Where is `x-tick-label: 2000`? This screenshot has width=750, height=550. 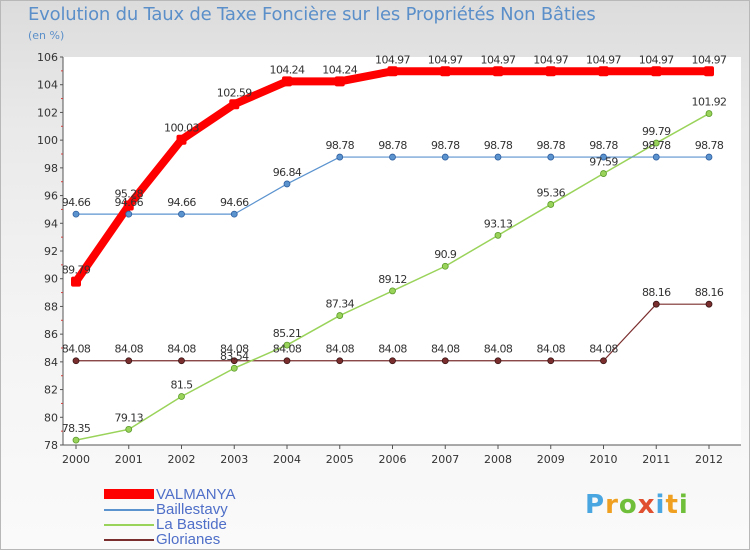
x-tick-label: 2000 is located at coordinates (76, 459).